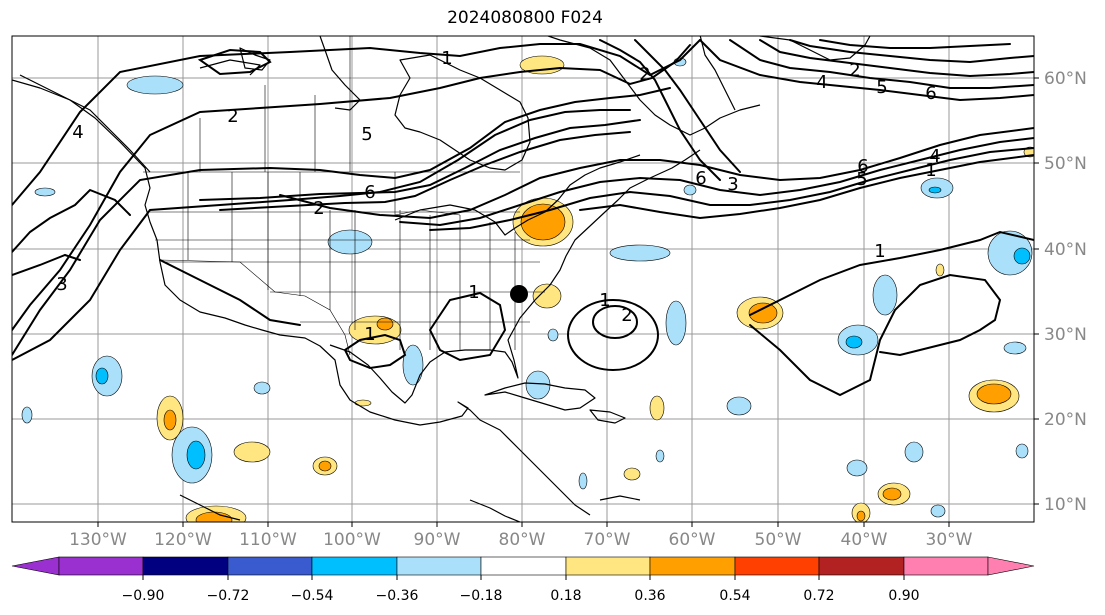 The image size is (1105, 615). Describe the element at coordinates (1065, 164) in the screenshot. I see `lat-label: 50°N` at that location.